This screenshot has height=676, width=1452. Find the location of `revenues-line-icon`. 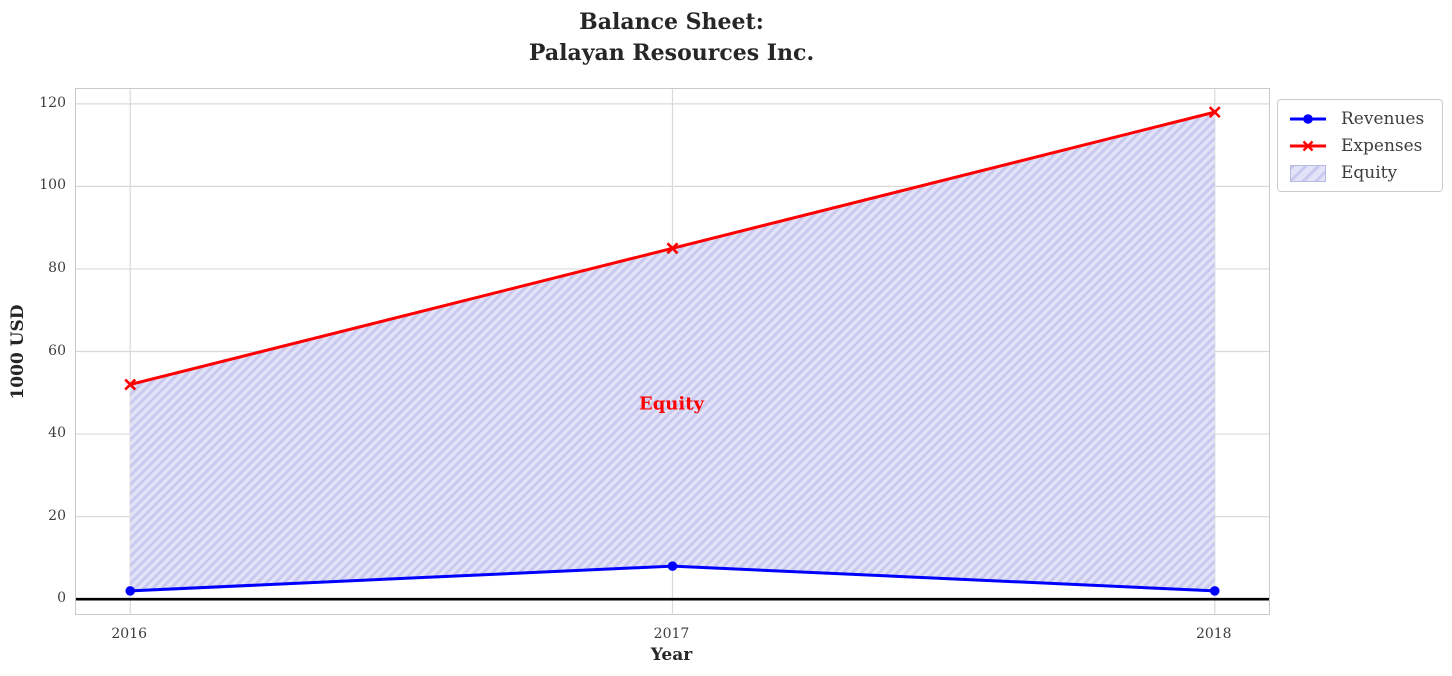

revenues-line-icon is located at coordinates (1308, 118).